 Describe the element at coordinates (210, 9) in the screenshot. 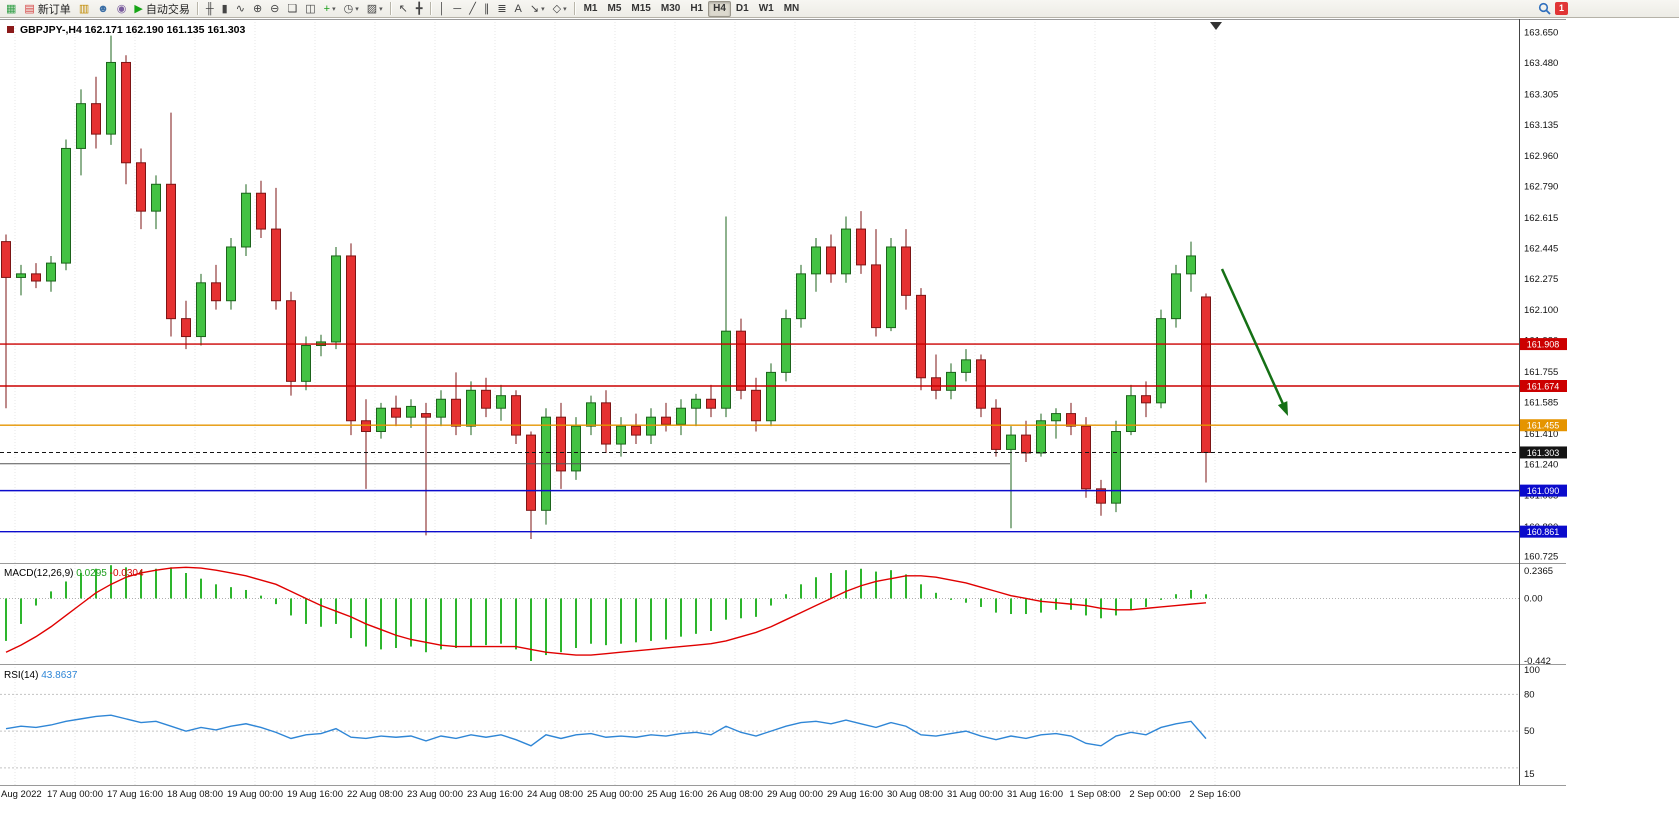

I see `bar-chart-type-button: ╫` at that location.